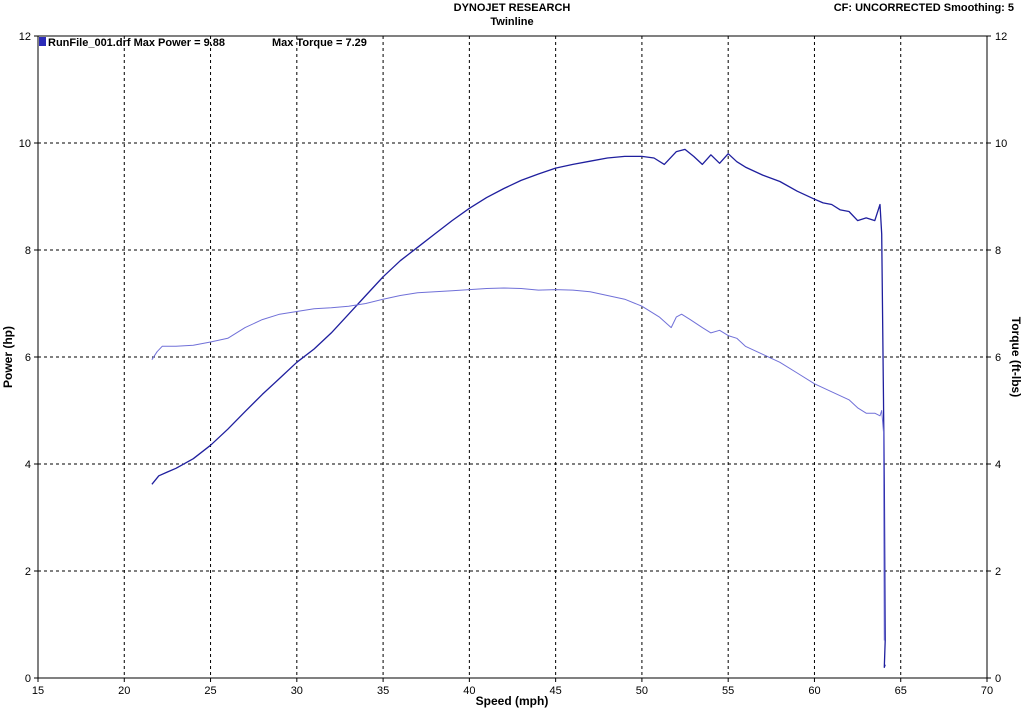 Image resolution: width=1024 pixels, height=708 pixels. I want to click on x-tick-label: 45, so click(556, 691).